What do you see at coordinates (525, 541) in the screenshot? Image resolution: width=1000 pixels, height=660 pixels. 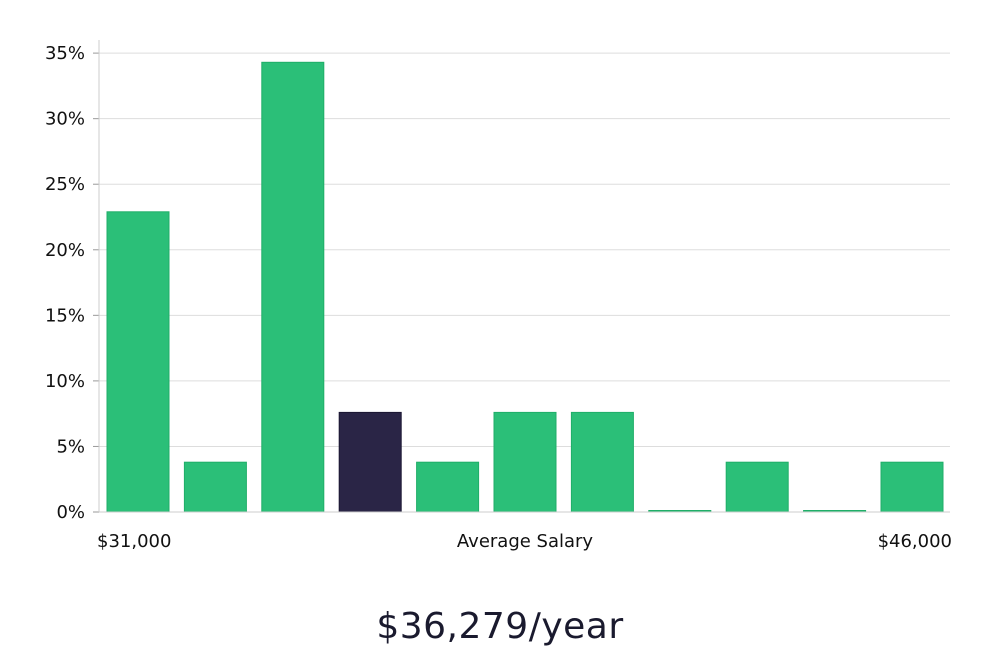 I see `x-axis-title: Average Salary` at bounding box center [525, 541].